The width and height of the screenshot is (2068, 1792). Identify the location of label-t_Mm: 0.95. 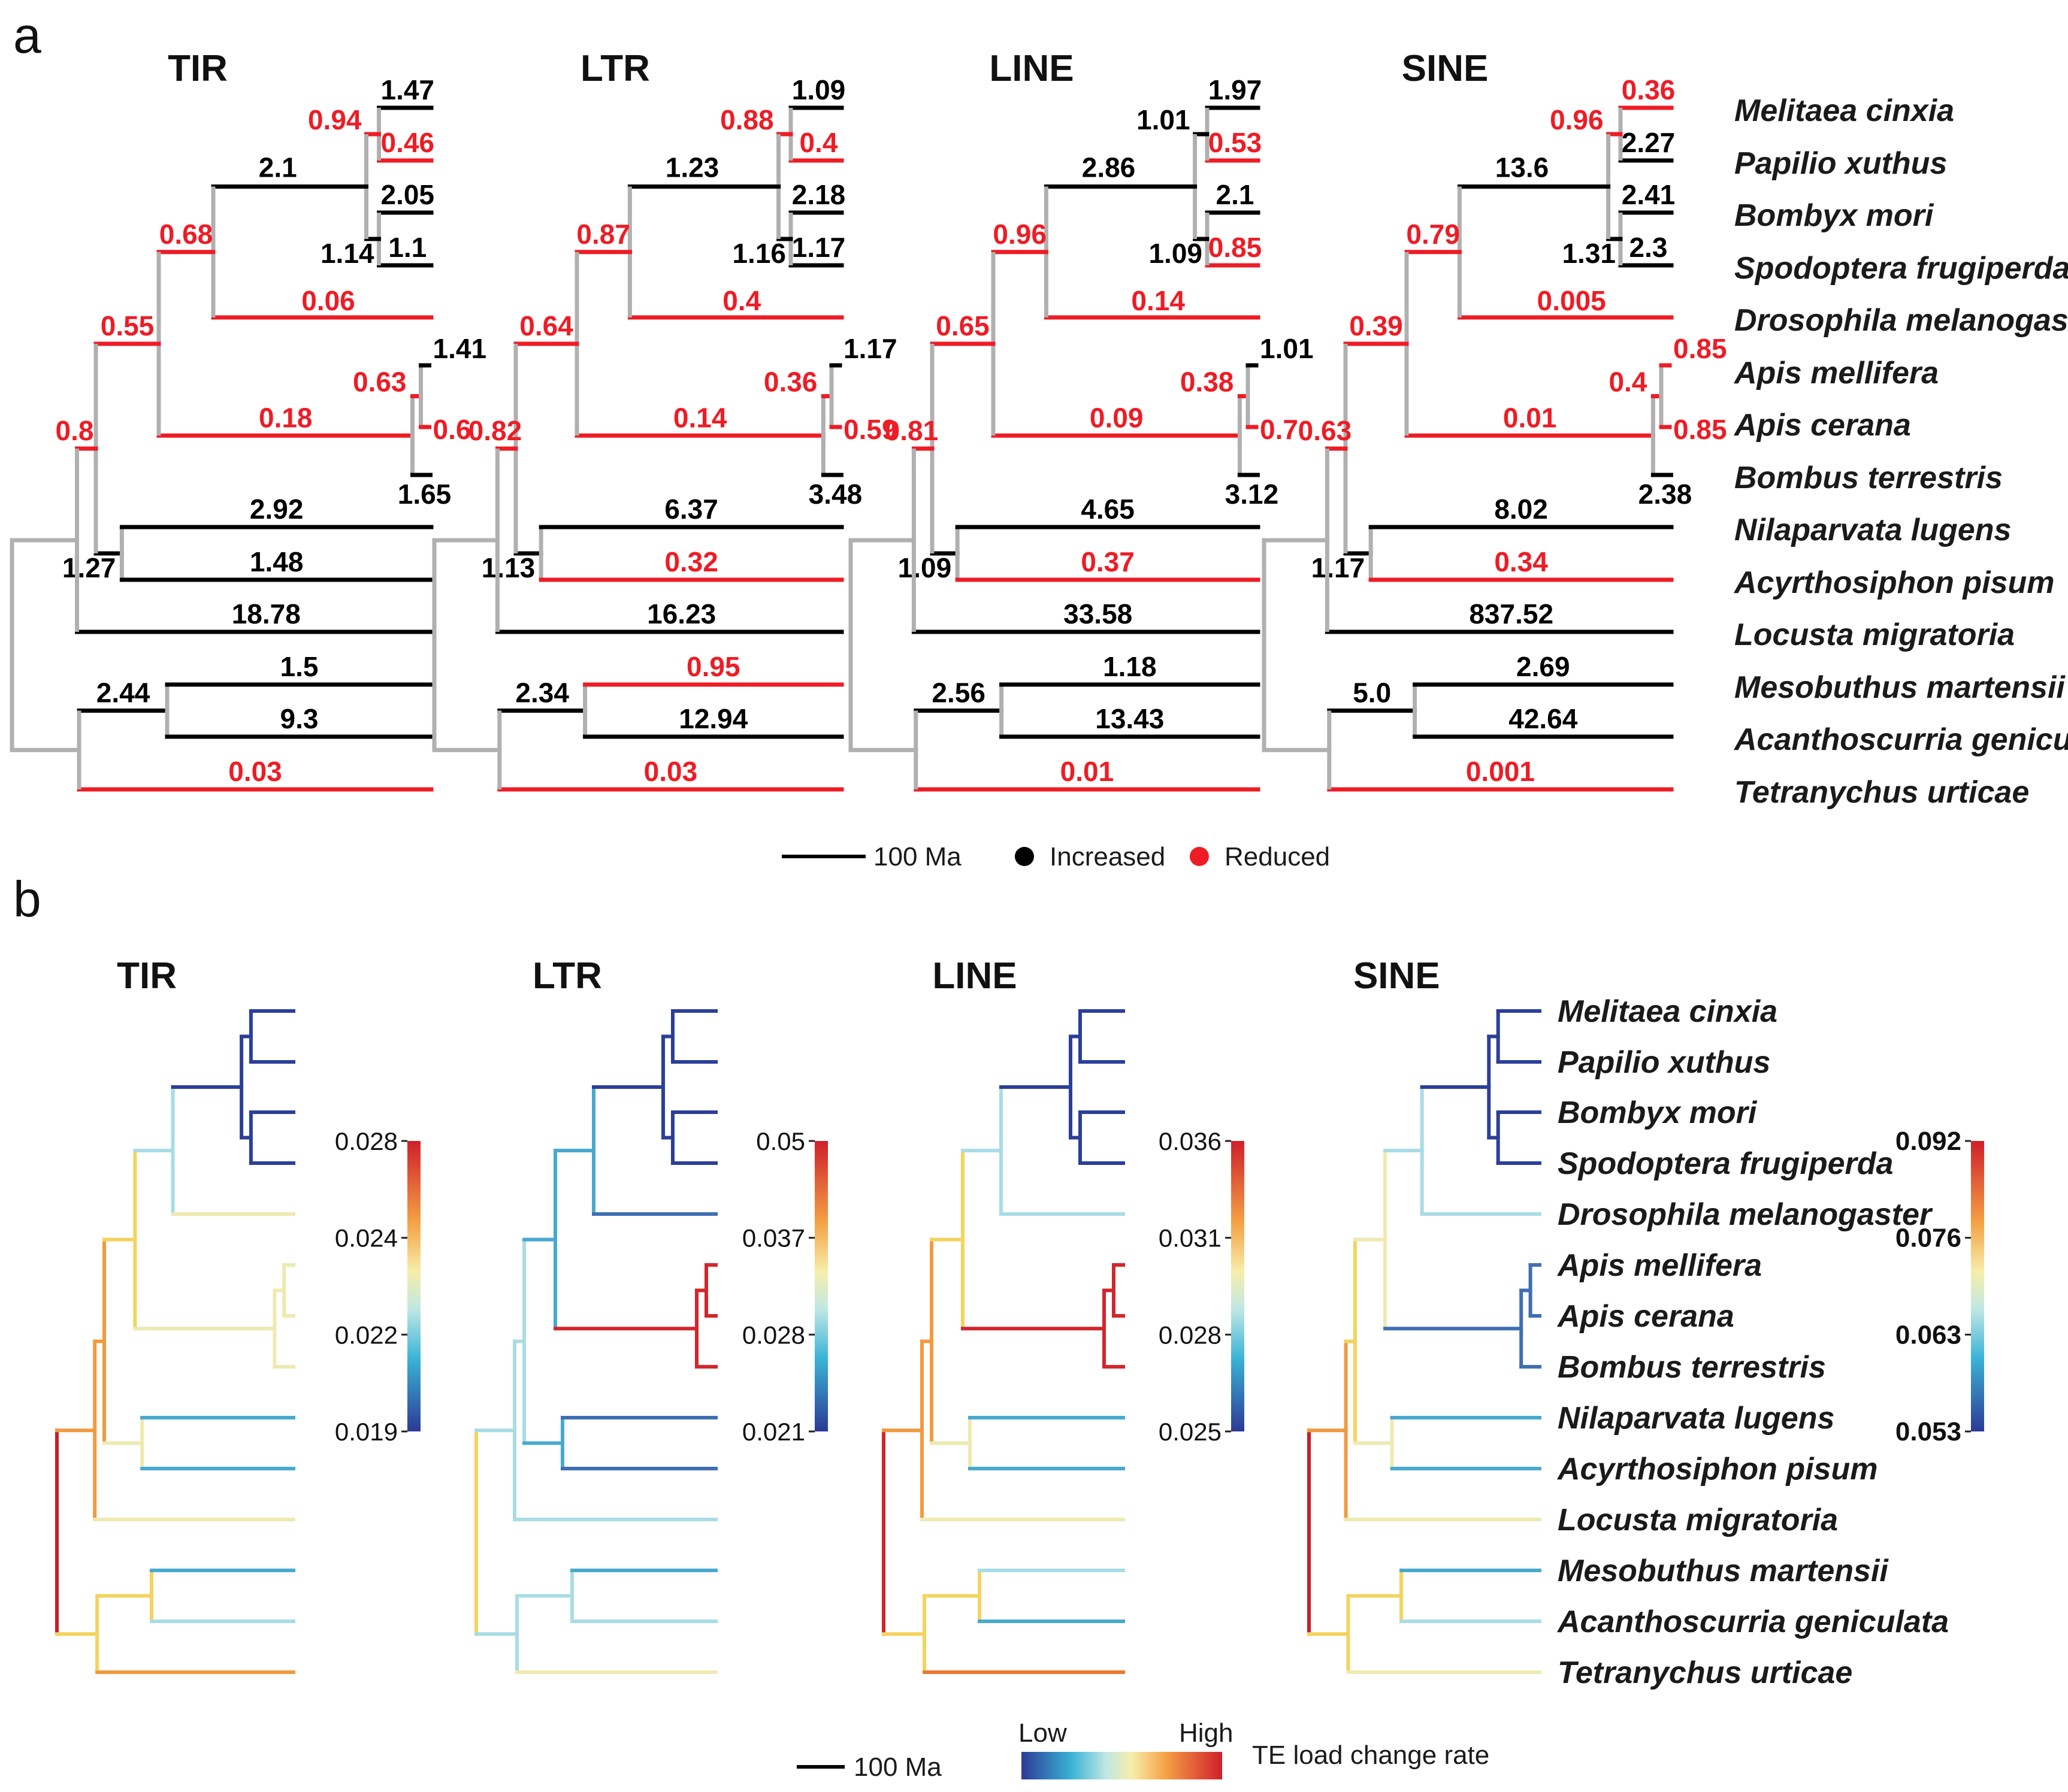
(713, 666).